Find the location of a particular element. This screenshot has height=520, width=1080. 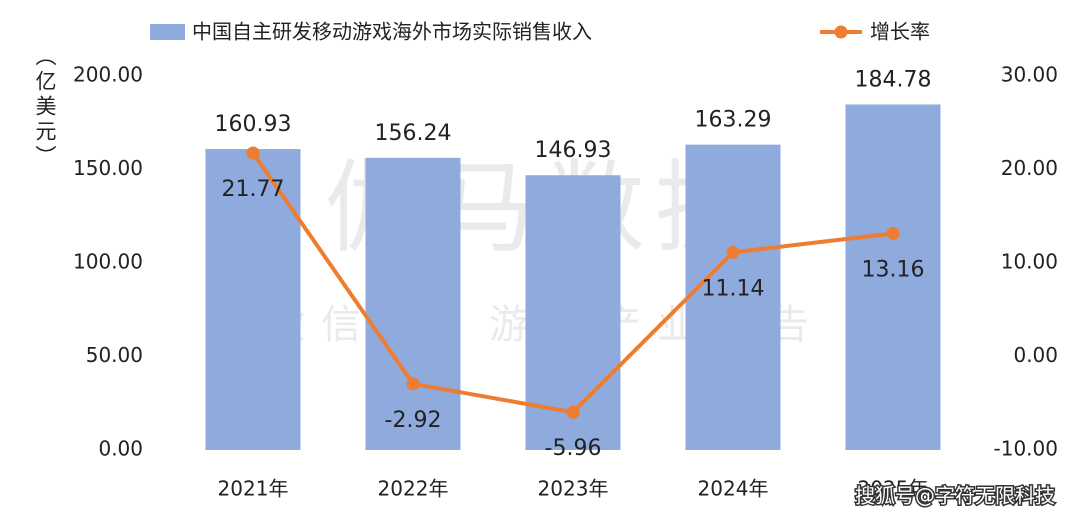

line-value-label: -2.92 is located at coordinates (413, 420).